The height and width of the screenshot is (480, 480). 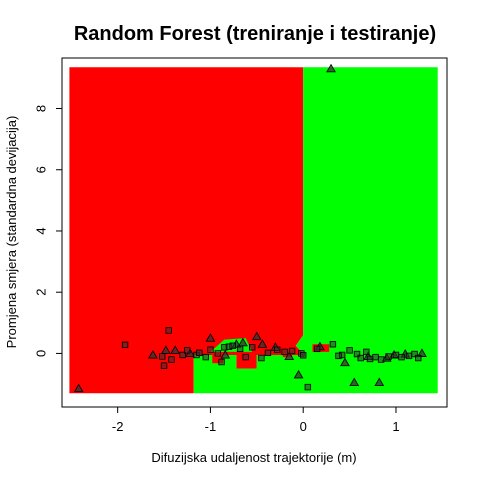 I want to click on y-tick-label: 0, so click(x=40, y=353).